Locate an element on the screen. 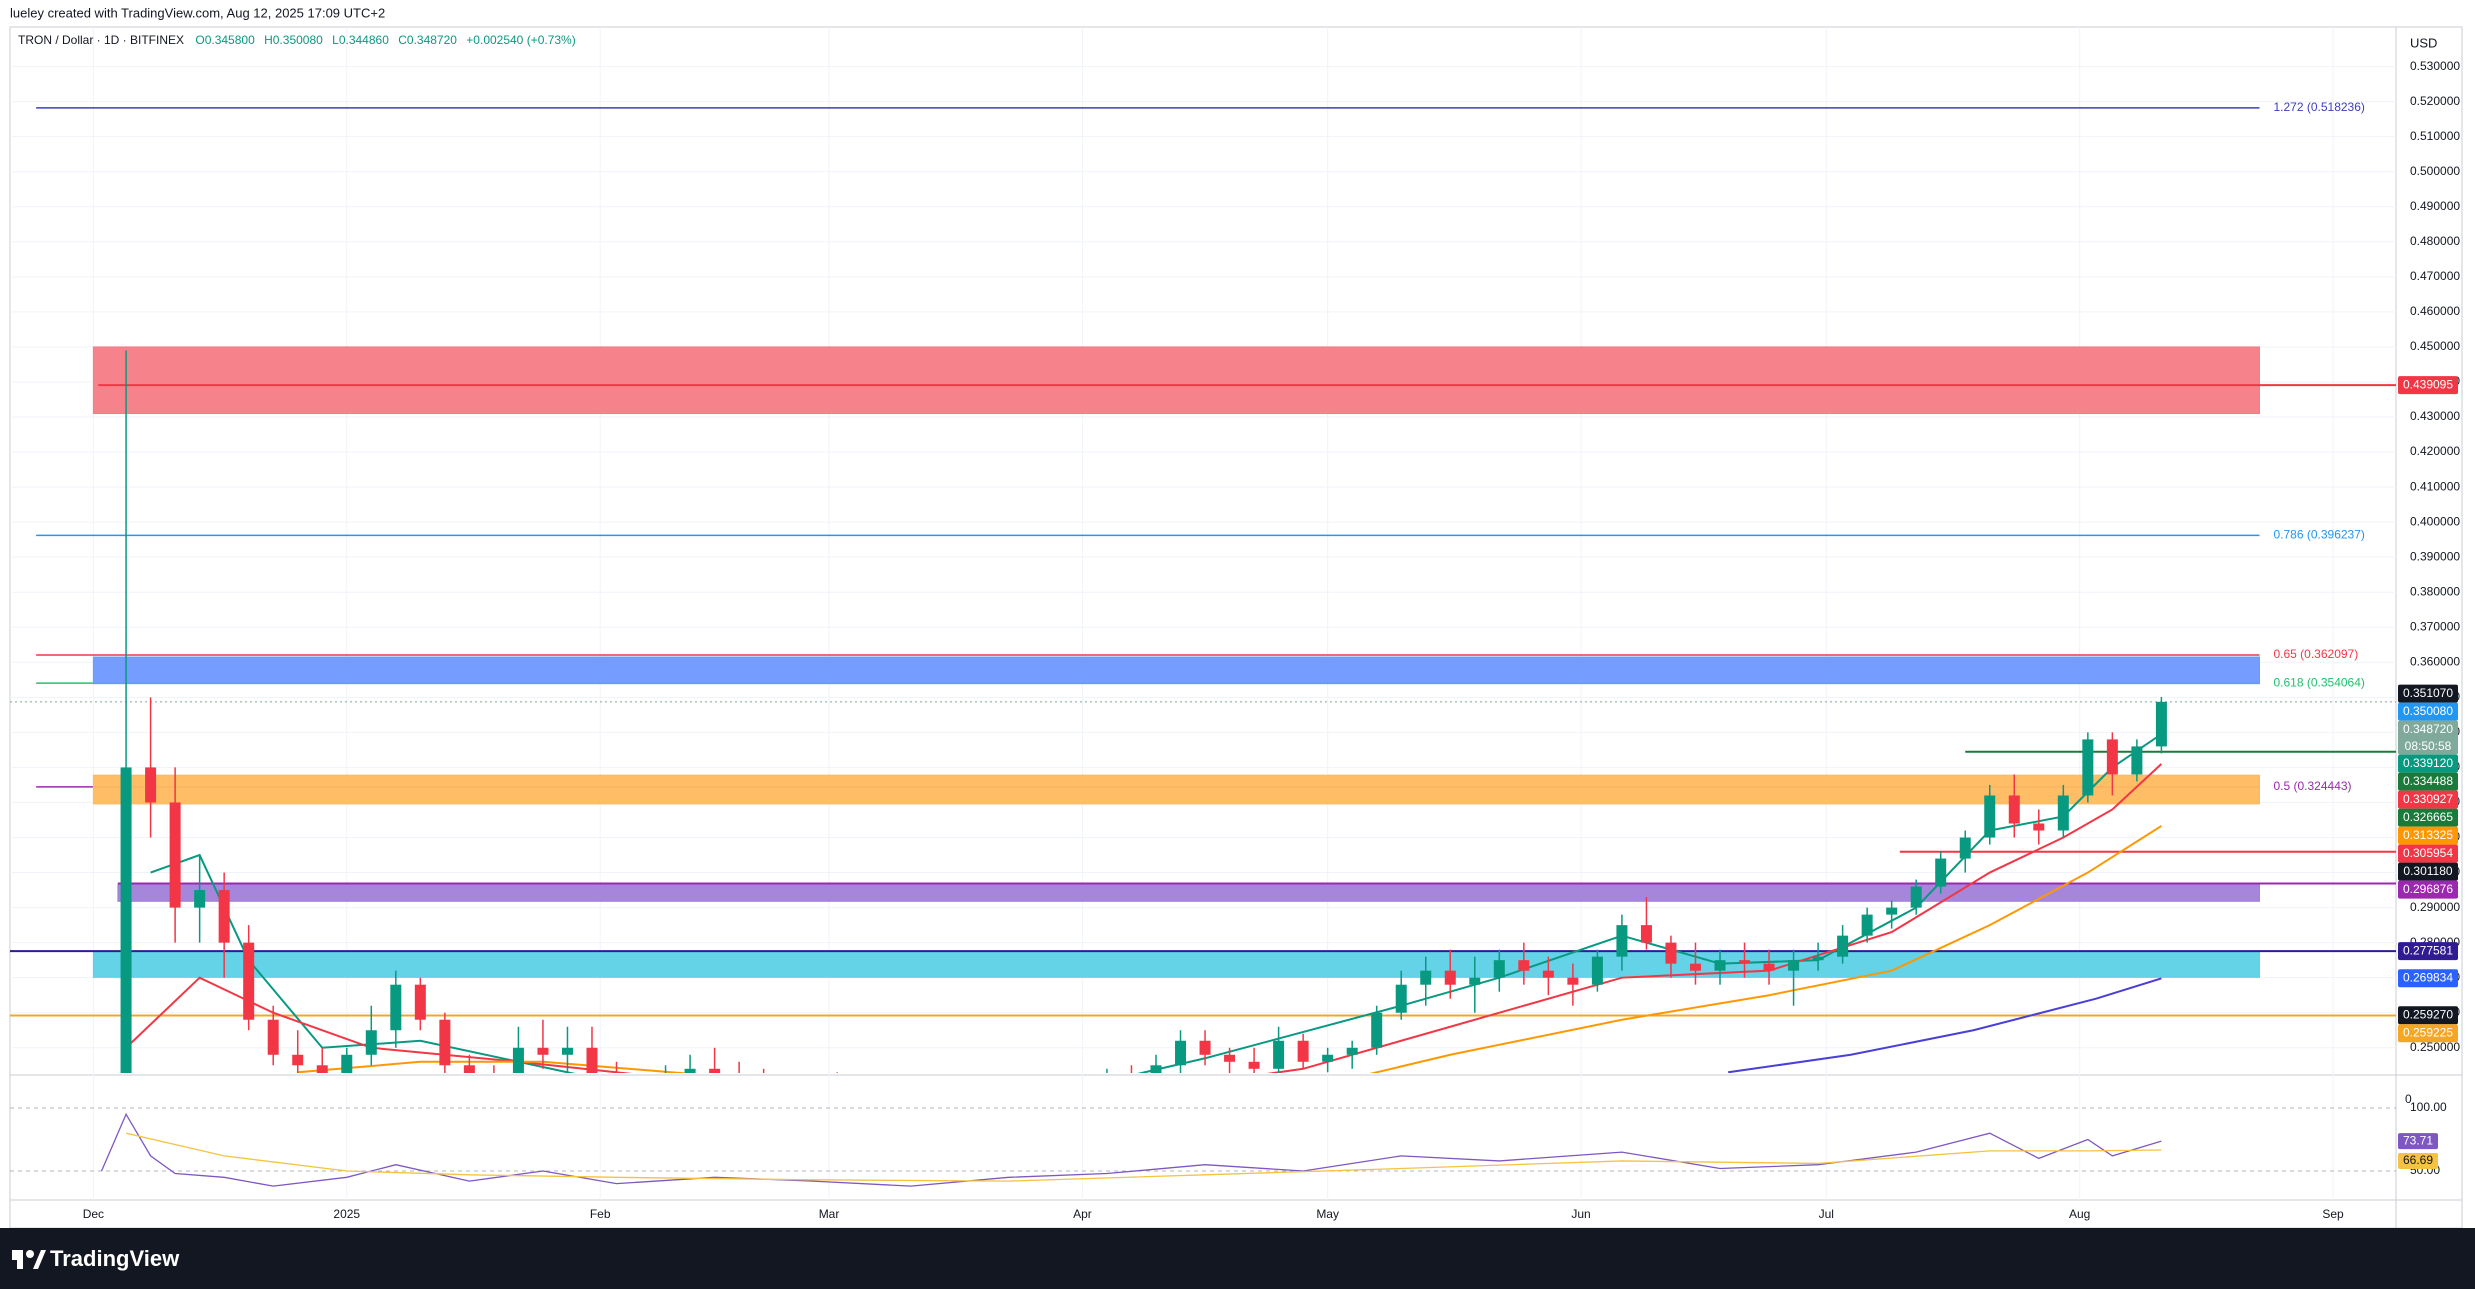  y-tick-label: 0.290000 is located at coordinates (2435, 907).